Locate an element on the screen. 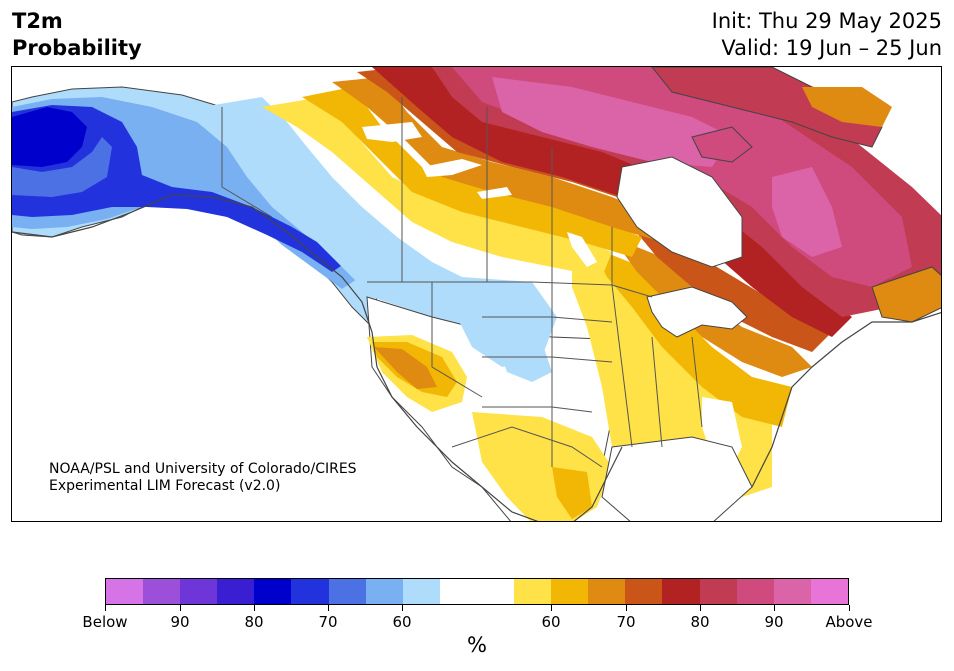  colorbar-tick-label: Below is located at coordinates (105, 622).